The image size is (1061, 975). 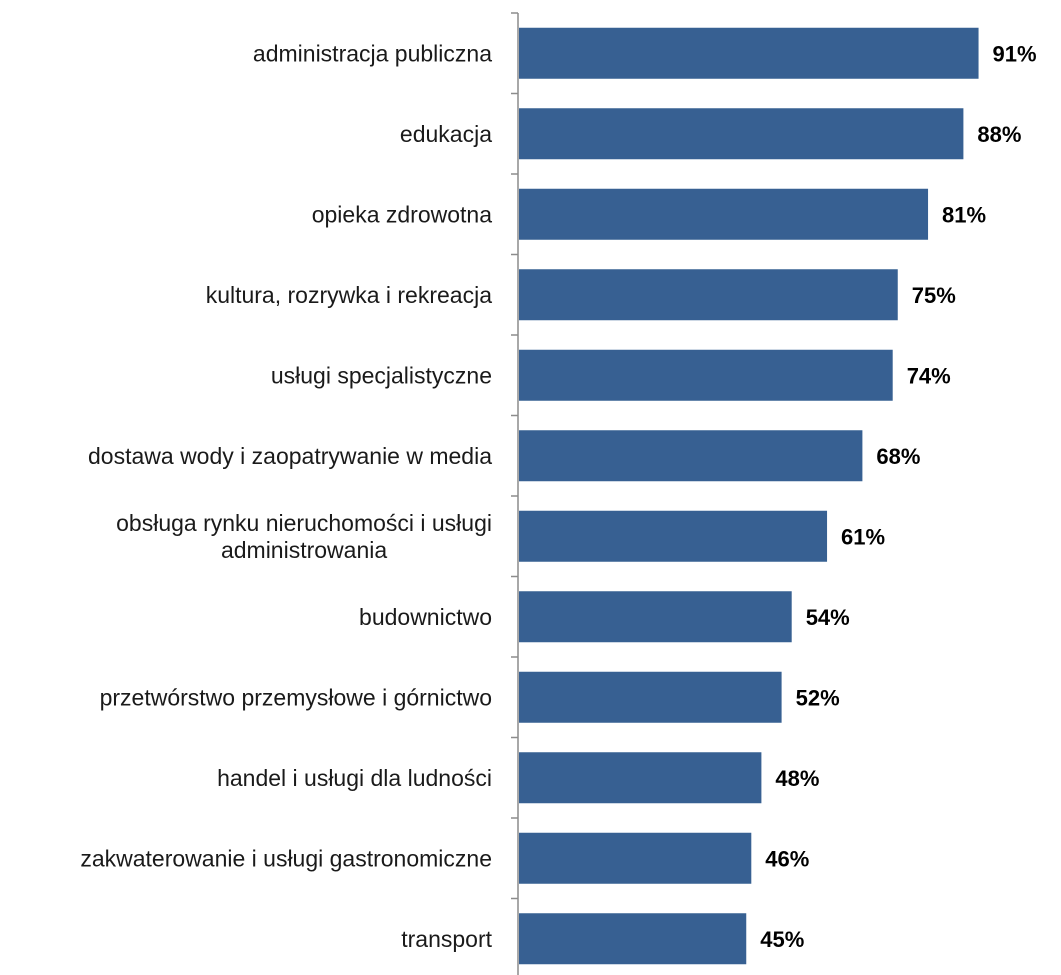 I want to click on category-label: dostawa wody i zaopatrywanie w media, so click(x=290, y=456).